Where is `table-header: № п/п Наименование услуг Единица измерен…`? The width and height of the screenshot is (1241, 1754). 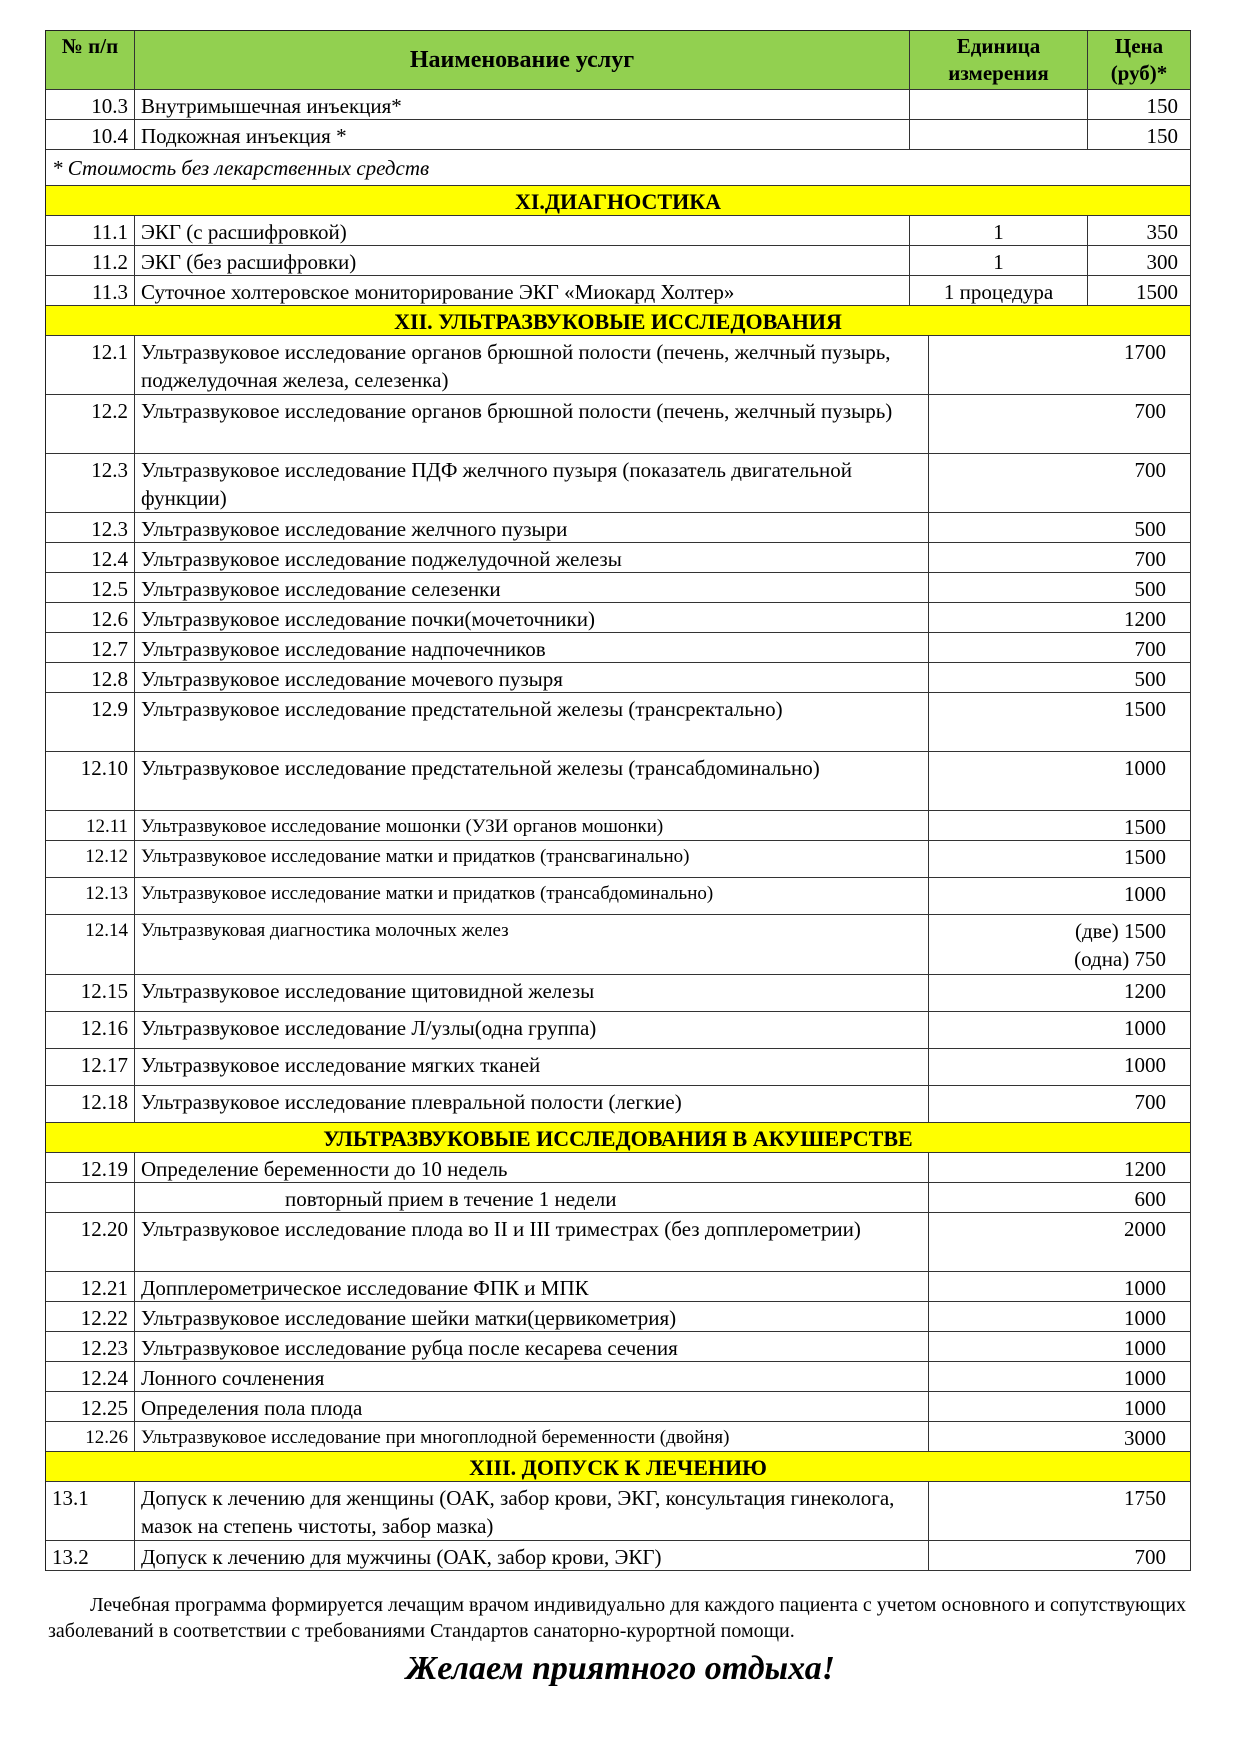
table-header: № п/п Наименование услуг Единица измерен… is located at coordinates (618, 60).